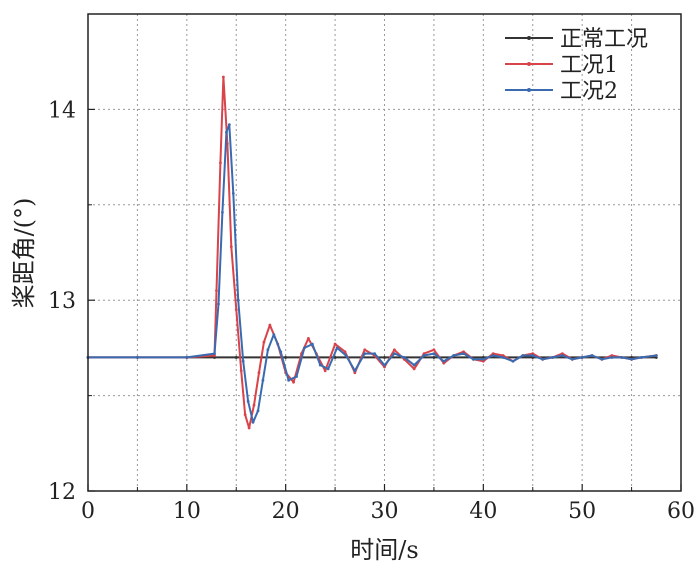 Image resolution: width=700 pixels, height=569 pixels. What do you see at coordinates (187, 511) in the screenshot?
I see `x-tick-label: 10` at bounding box center [187, 511].